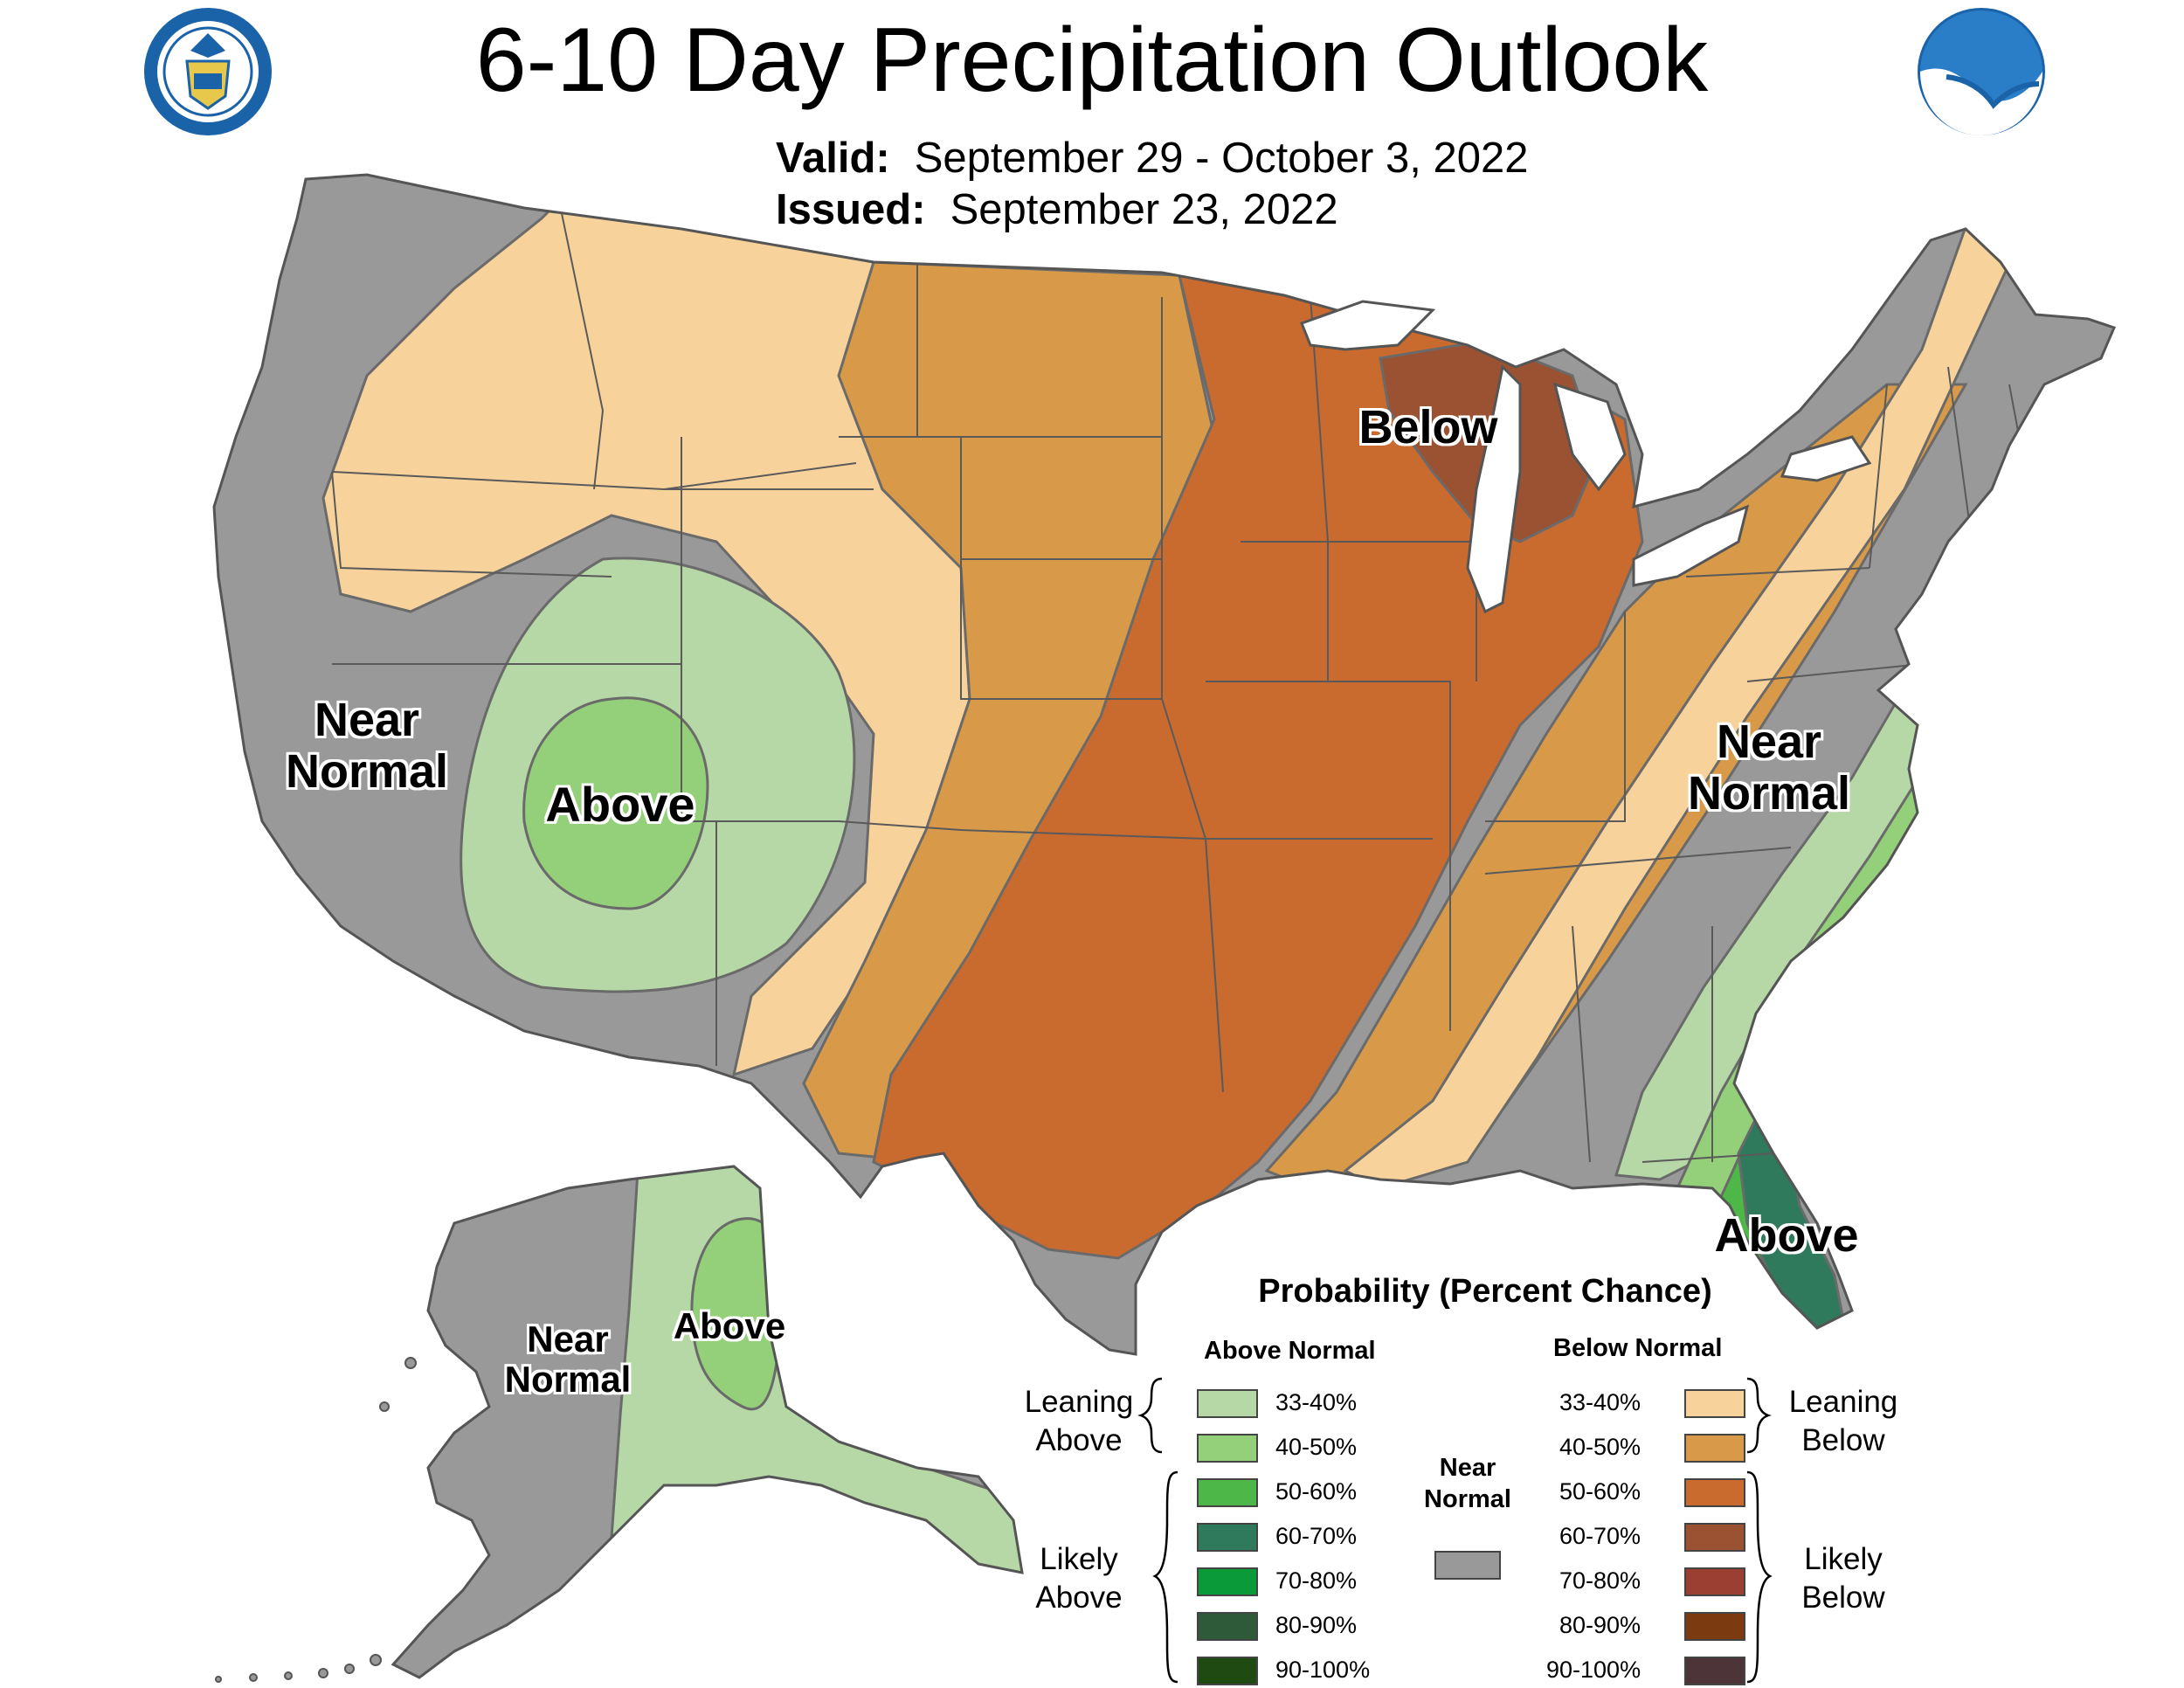 The image size is (2184, 1688). What do you see at coordinates (1586, 457) in the screenshot?
I see `great-lakes` at bounding box center [1586, 457].